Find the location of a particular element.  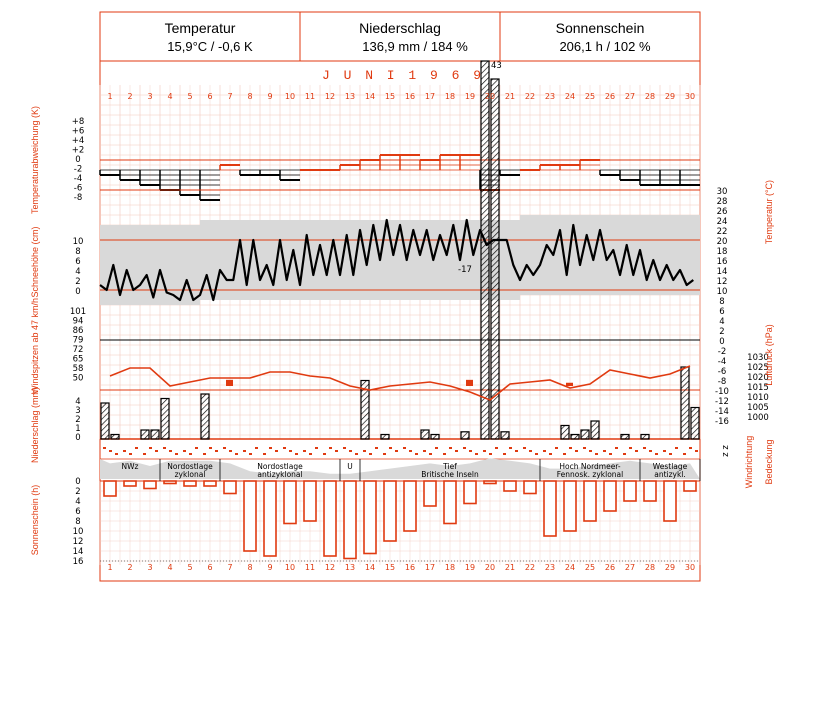

tick-snow: 0 is located at coordinates (77, 292).